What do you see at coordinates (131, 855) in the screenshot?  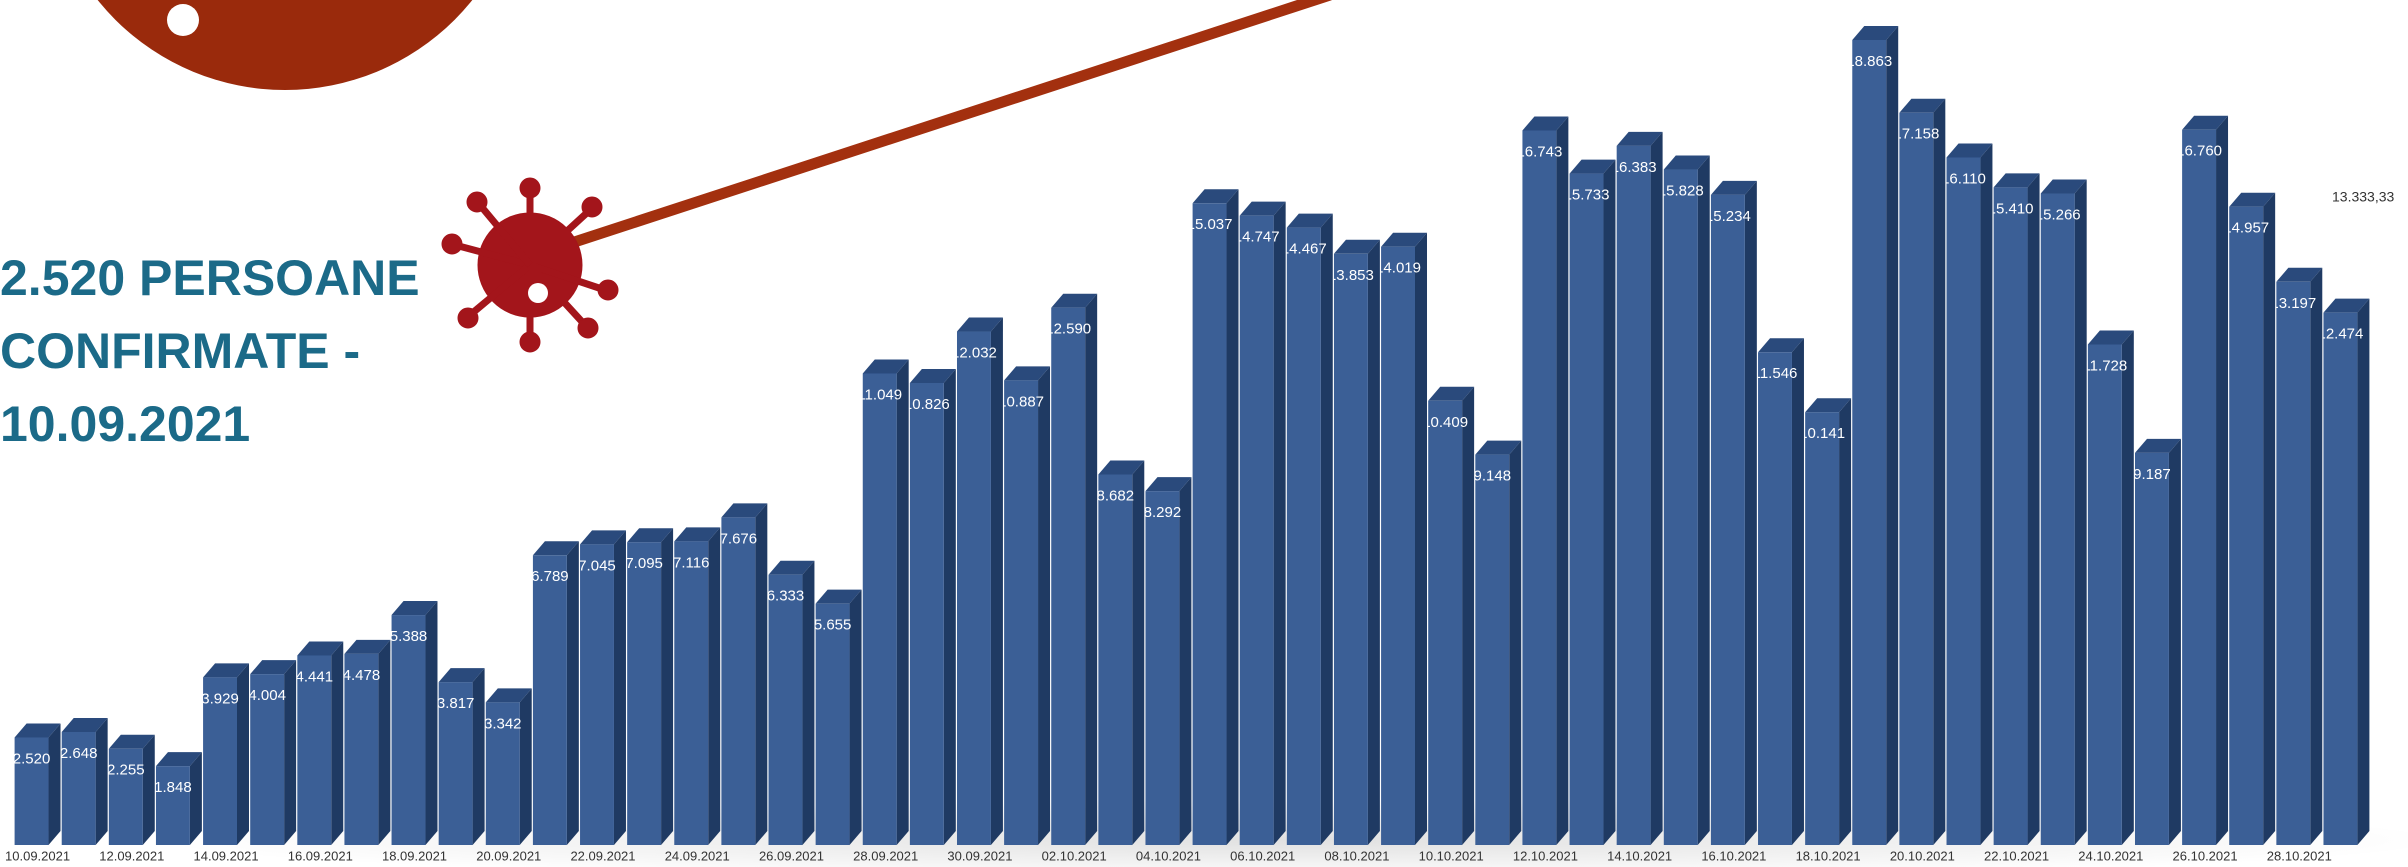 I see `x-tick-label: 12.09.2021` at bounding box center [131, 855].